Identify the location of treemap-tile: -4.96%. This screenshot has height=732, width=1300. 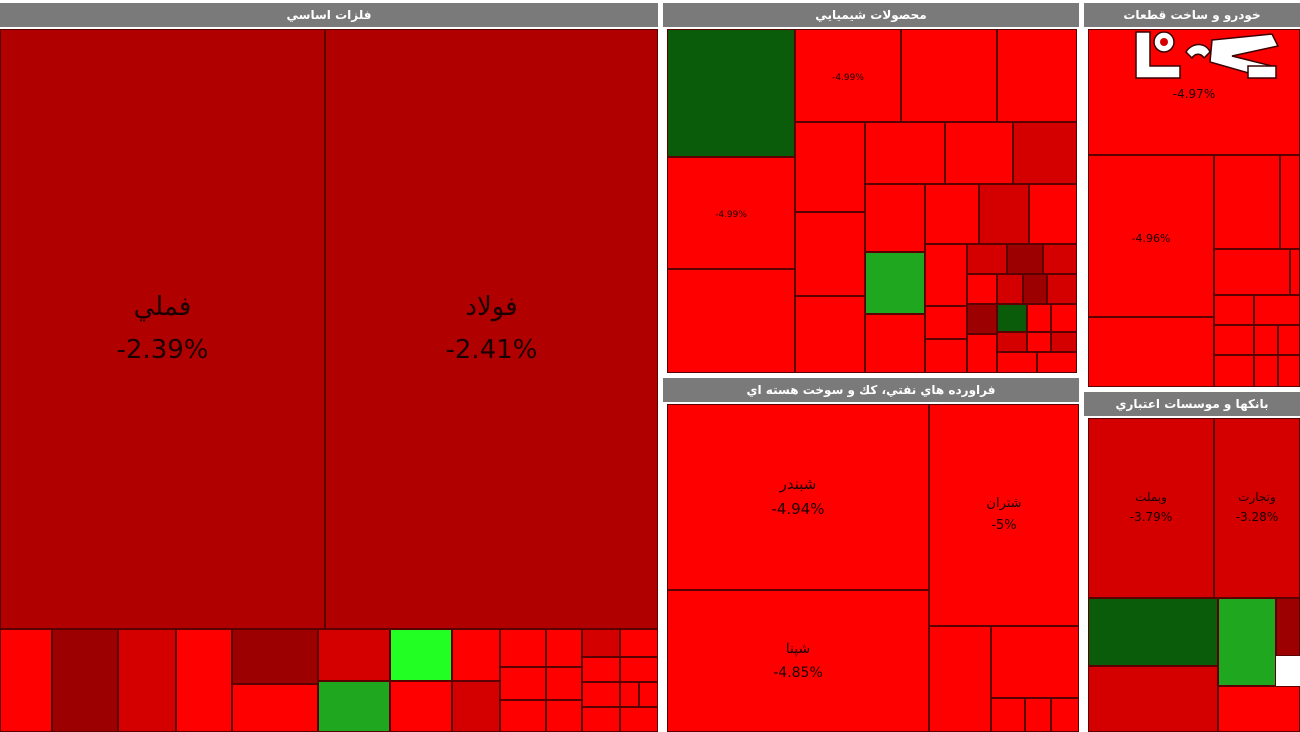
(1151, 236).